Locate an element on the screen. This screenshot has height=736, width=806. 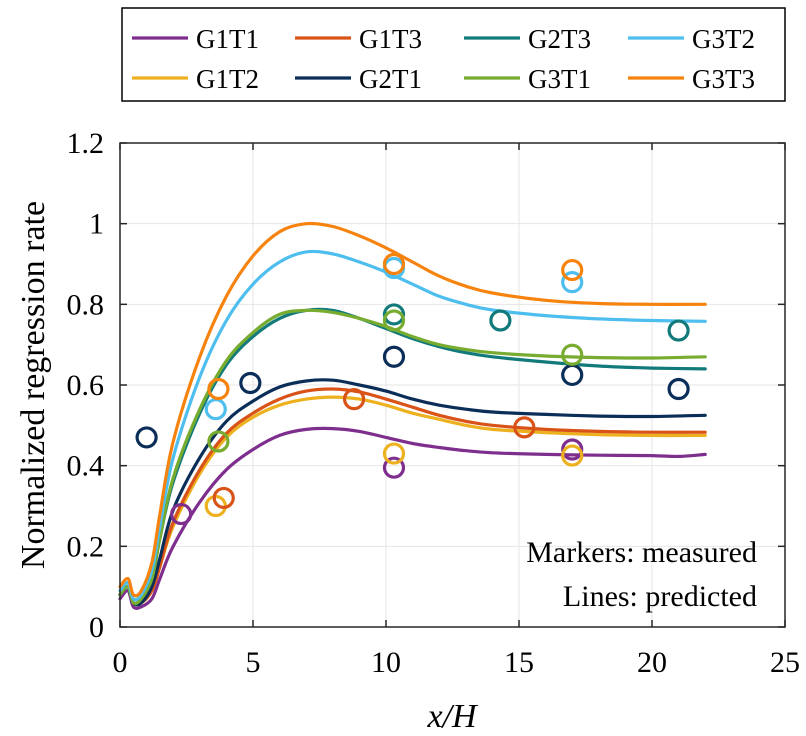
x-tick-label: 15 is located at coordinates (519, 662).